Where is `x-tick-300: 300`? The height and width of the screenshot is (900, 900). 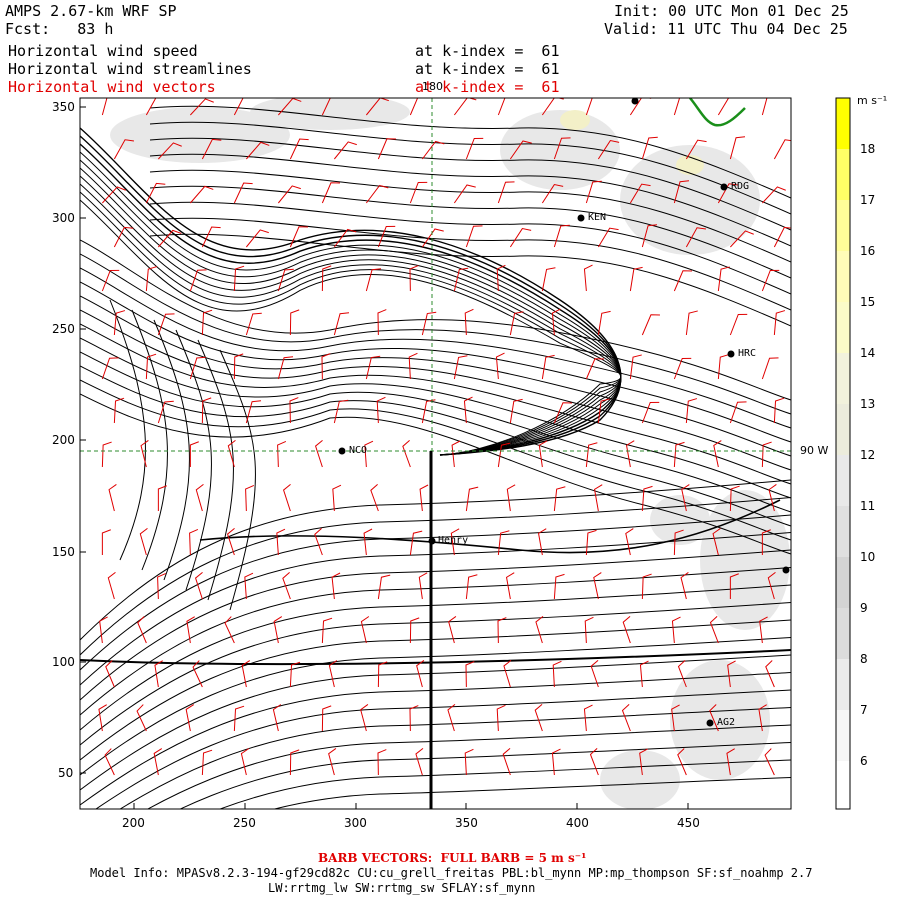
x-tick-300: 300 is located at coordinates (355, 823).